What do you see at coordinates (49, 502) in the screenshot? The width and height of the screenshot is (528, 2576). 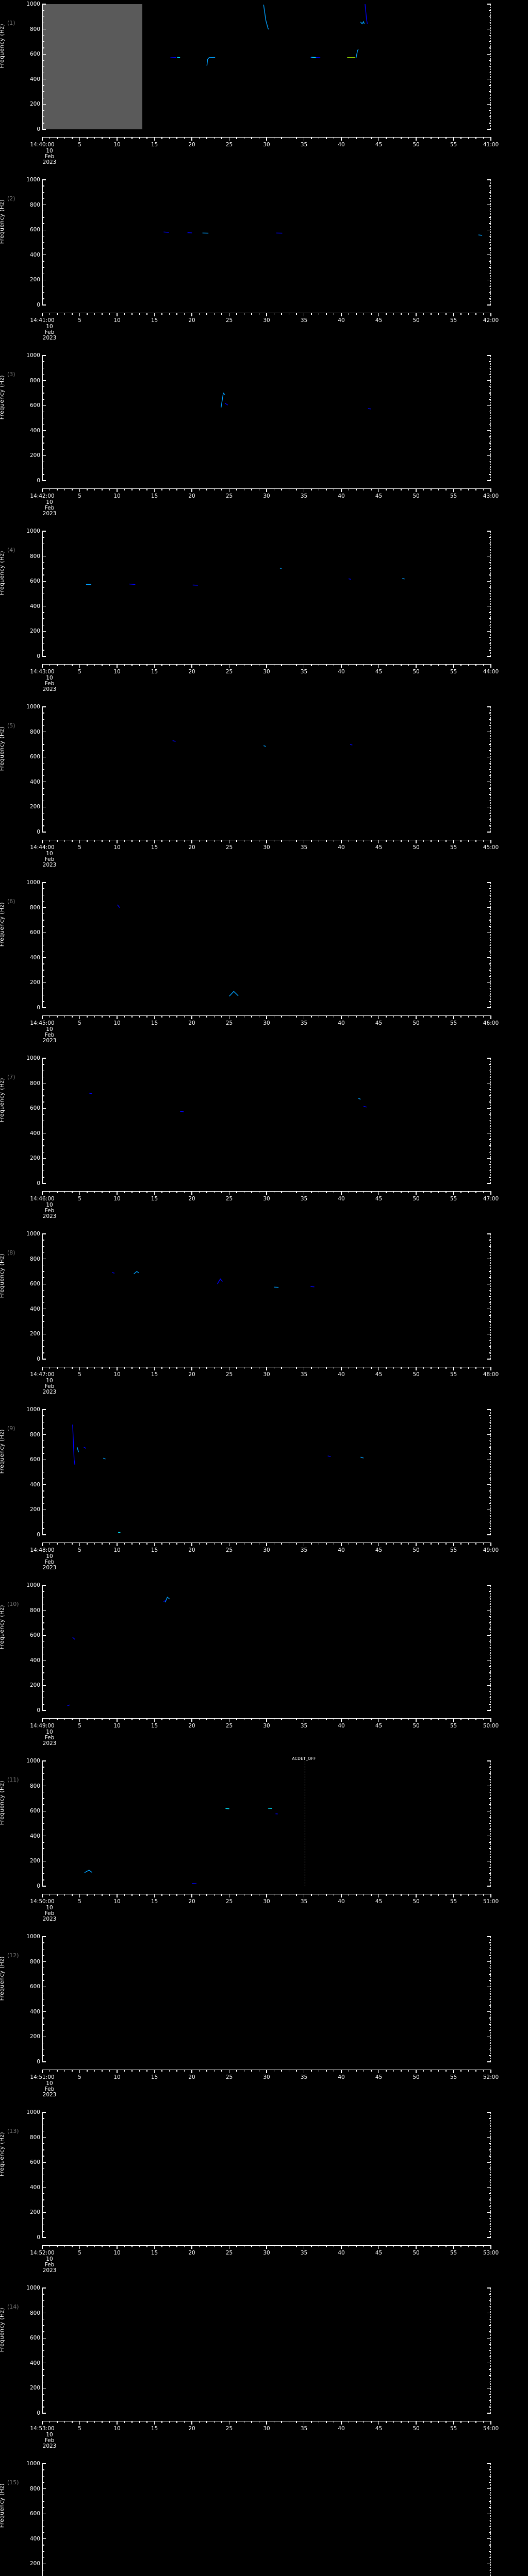 I see `date-line: 10` at bounding box center [49, 502].